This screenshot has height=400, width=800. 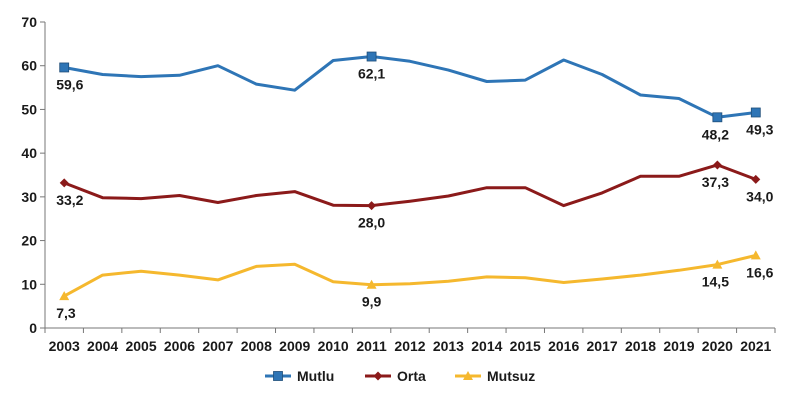 I want to click on x-tick-label: 2004, so click(x=102, y=346).